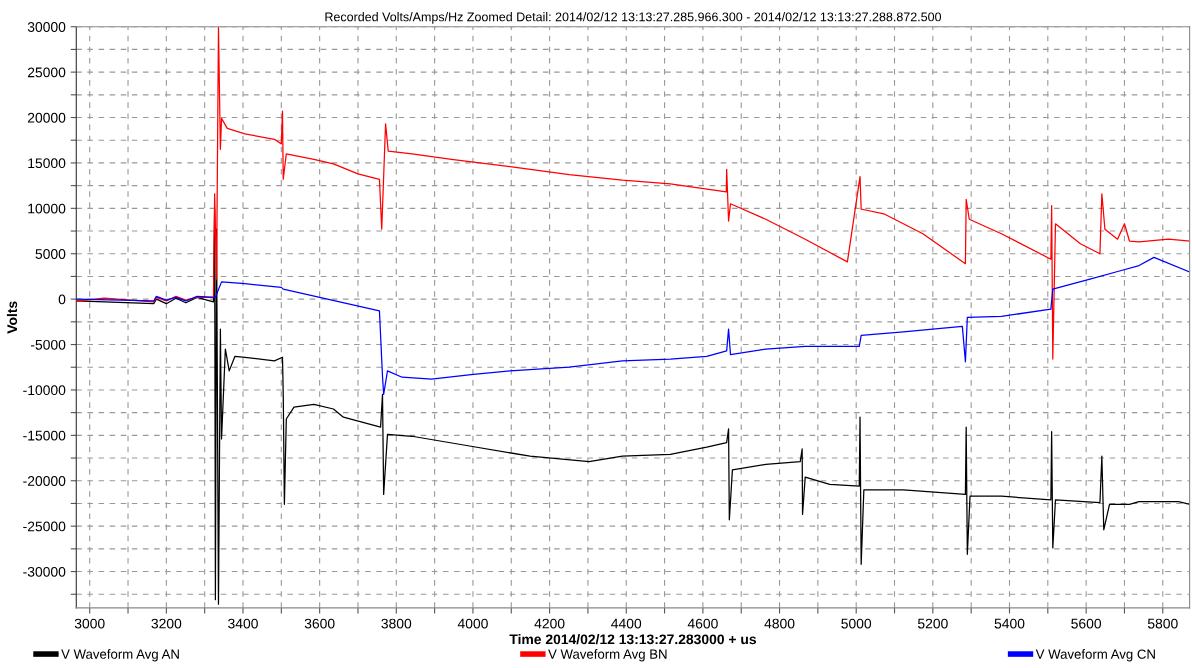 This screenshot has height=668, width=1192. What do you see at coordinates (120, 655) in the screenshot?
I see `legend-label: V Waveform Avg AN` at bounding box center [120, 655].